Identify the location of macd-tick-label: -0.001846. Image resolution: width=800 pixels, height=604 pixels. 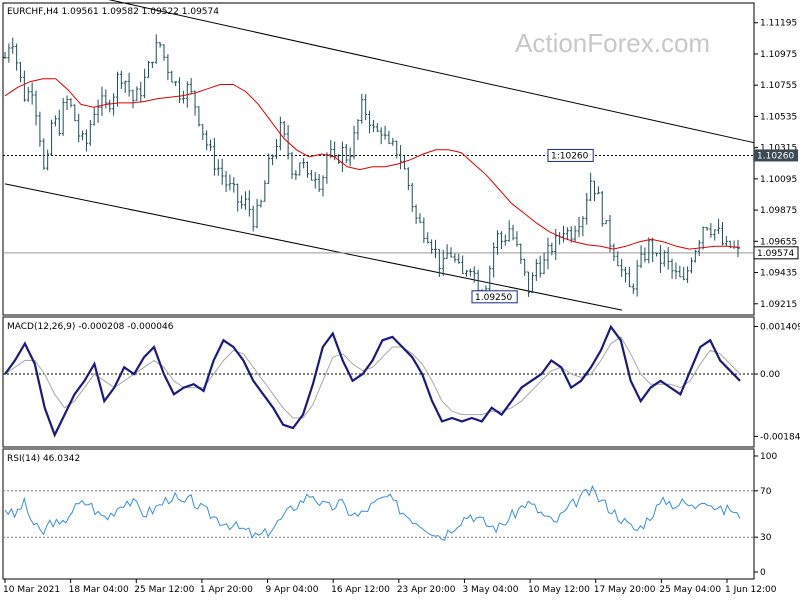
(780, 437).